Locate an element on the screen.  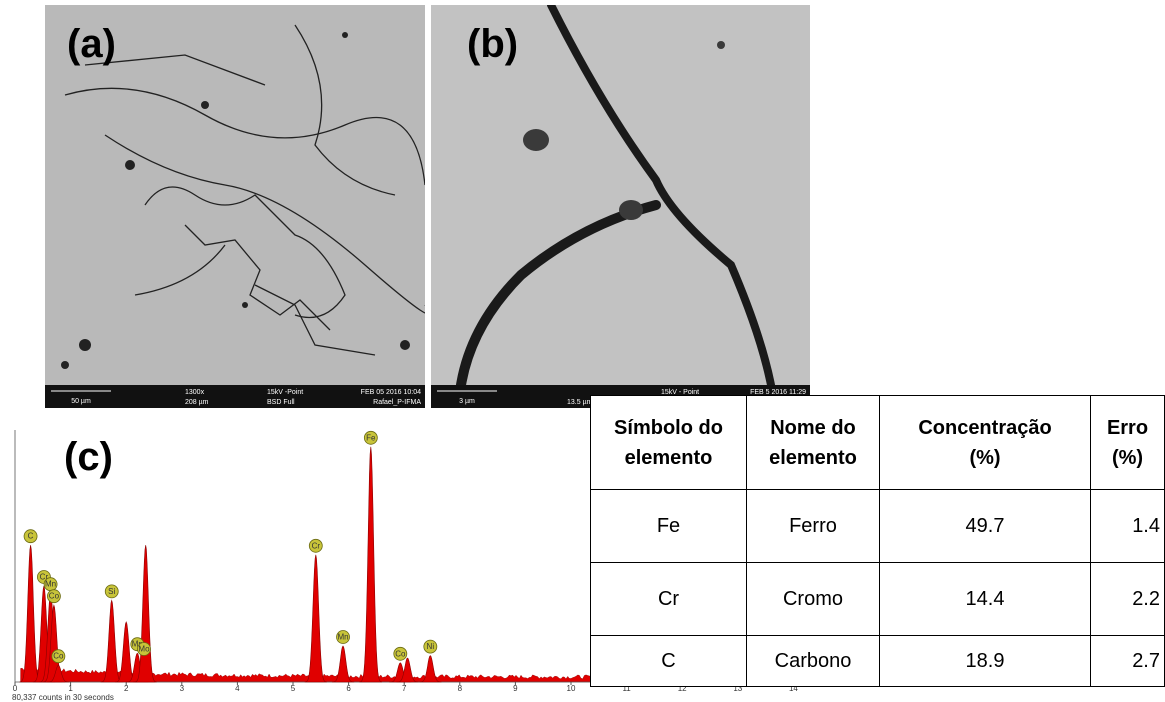
peak-label: C is located at coordinates (31, 536).